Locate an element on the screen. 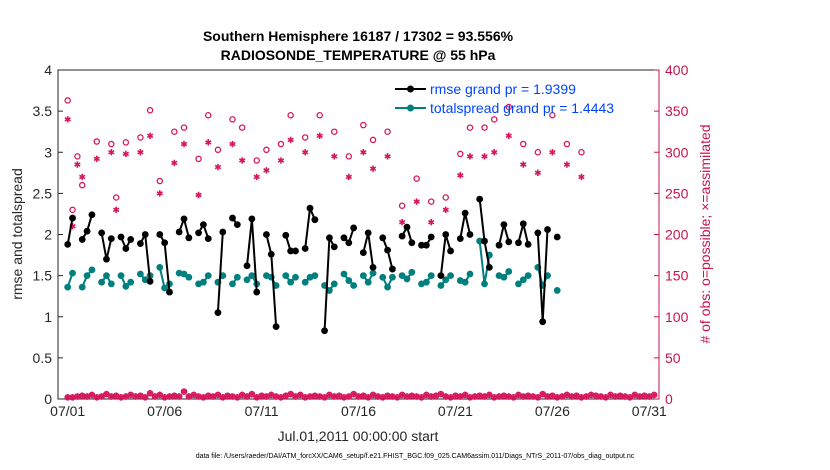 Image resolution: width=830 pixels, height=470 pixels. legend-marker-spread is located at coordinates (410, 108).